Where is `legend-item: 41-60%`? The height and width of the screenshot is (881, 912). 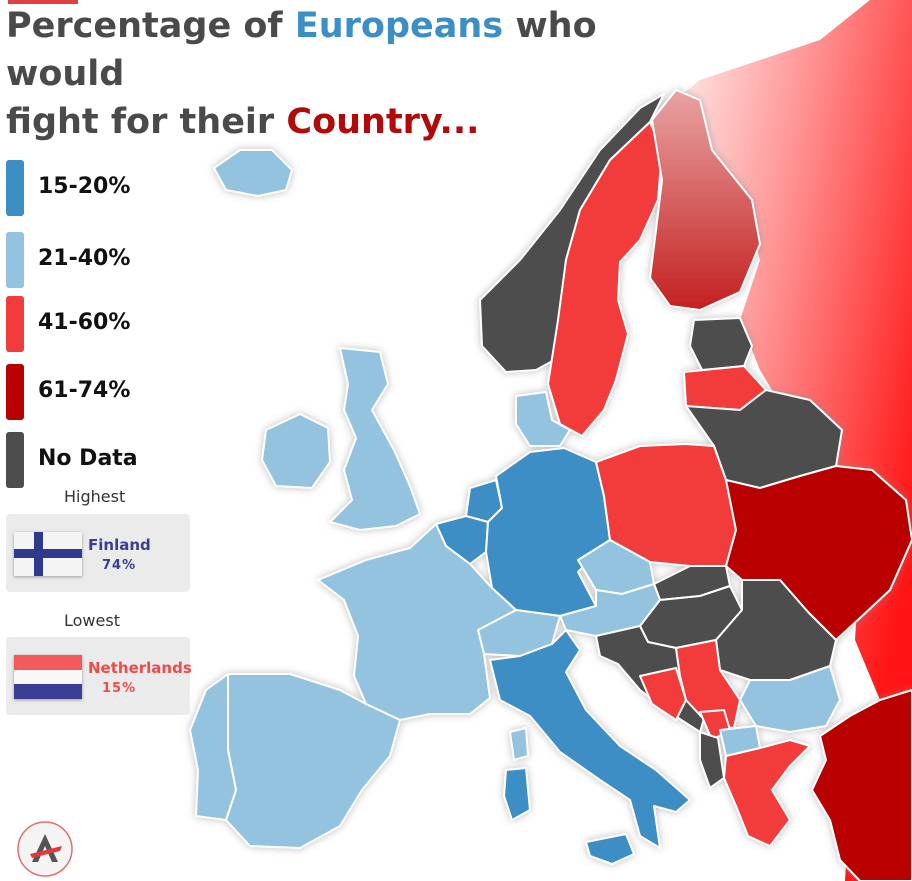
legend-item: 41-60% is located at coordinates (136, 324).